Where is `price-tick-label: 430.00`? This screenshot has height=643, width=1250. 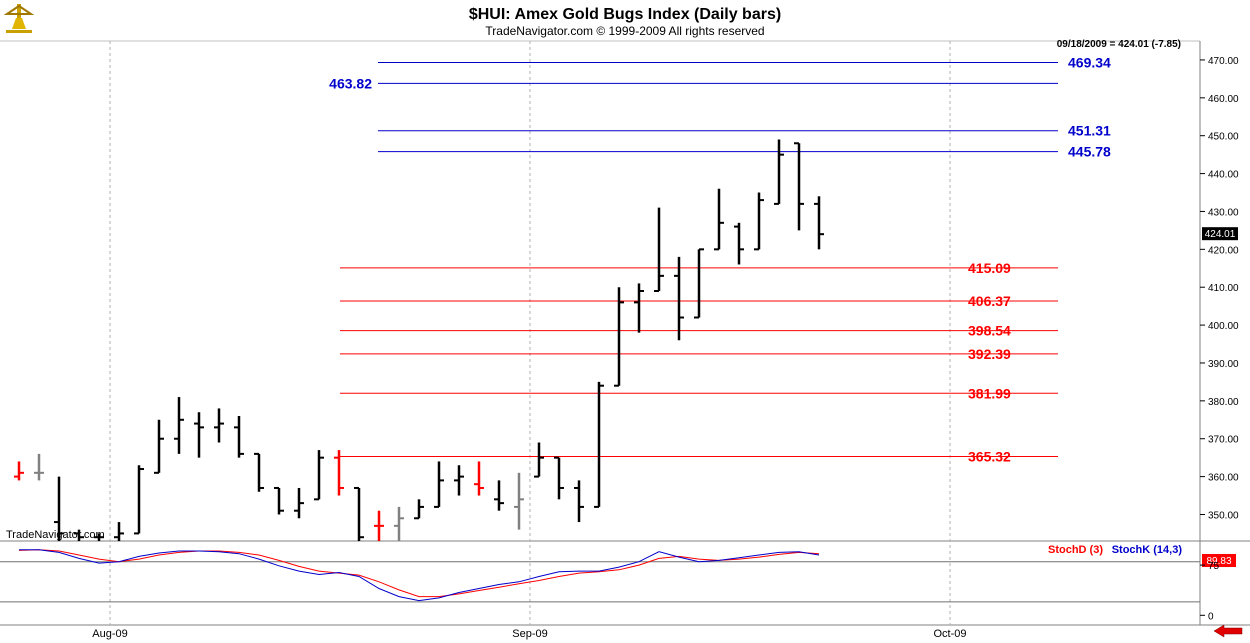 price-tick-label: 430.00 is located at coordinates (1223, 212).